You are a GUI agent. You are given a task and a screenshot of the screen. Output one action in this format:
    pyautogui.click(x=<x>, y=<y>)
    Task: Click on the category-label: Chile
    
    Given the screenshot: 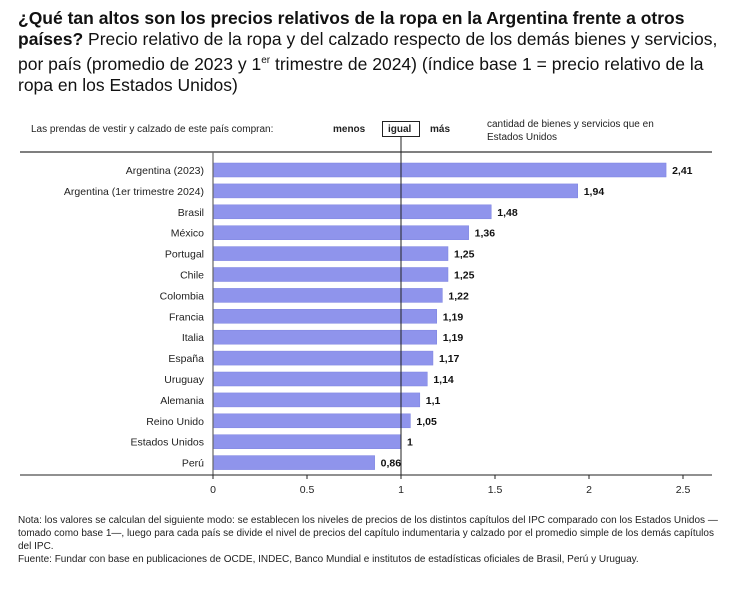 What is the action you would take?
    pyautogui.click(x=192, y=276)
    